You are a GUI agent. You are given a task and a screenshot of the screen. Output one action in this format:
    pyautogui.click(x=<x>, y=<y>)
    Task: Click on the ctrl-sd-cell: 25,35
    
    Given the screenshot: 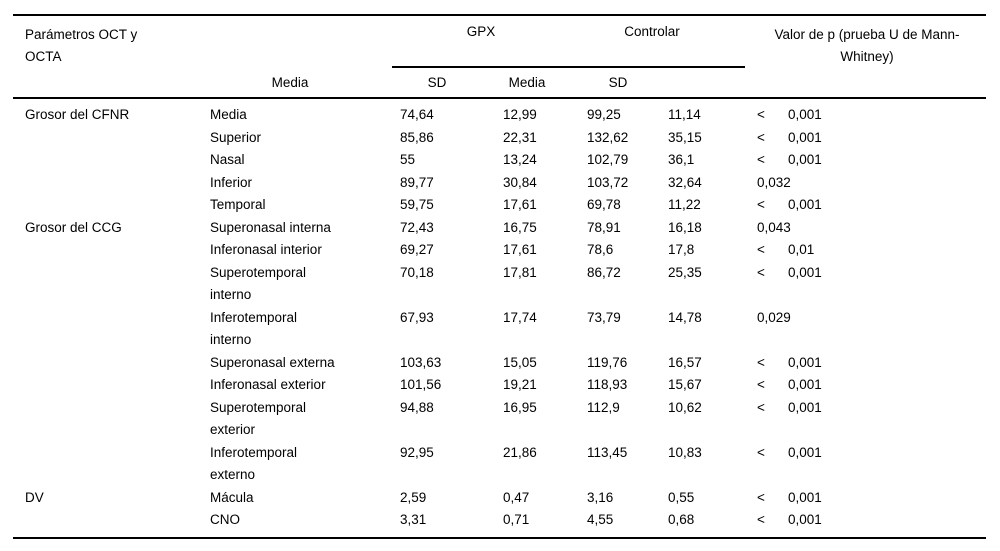 What is the action you would take?
    pyautogui.click(x=685, y=272)
    